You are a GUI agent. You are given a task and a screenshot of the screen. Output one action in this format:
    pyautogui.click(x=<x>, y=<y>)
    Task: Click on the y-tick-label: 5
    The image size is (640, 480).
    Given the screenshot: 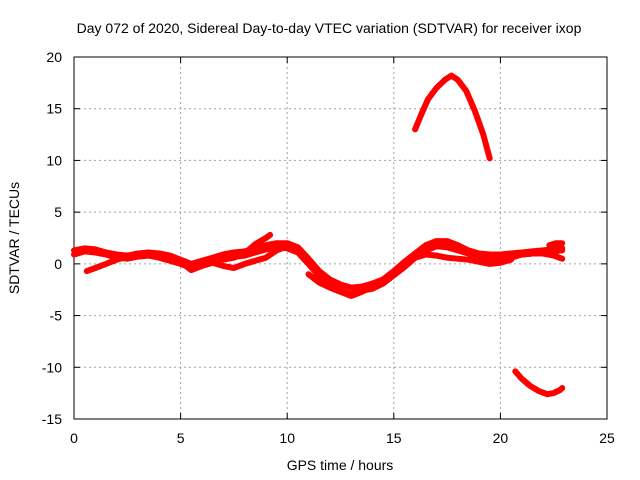 What is the action you would take?
    pyautogui.click(x=58, y=212)
    